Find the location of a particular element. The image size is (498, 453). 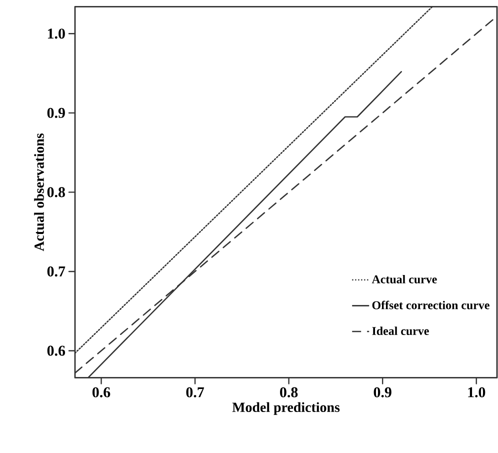

y-axis-title: Actual observations is located at coordinates (39, 192).